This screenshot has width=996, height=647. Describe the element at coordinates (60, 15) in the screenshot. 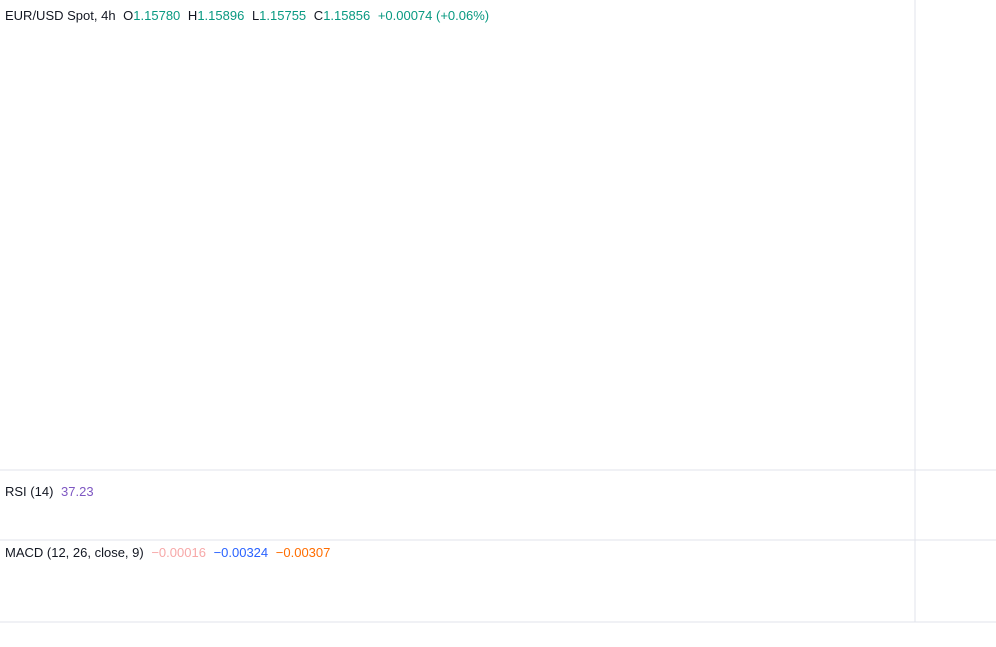

I see `symbol-title: EUR/USD Spot, 4h` at that location.